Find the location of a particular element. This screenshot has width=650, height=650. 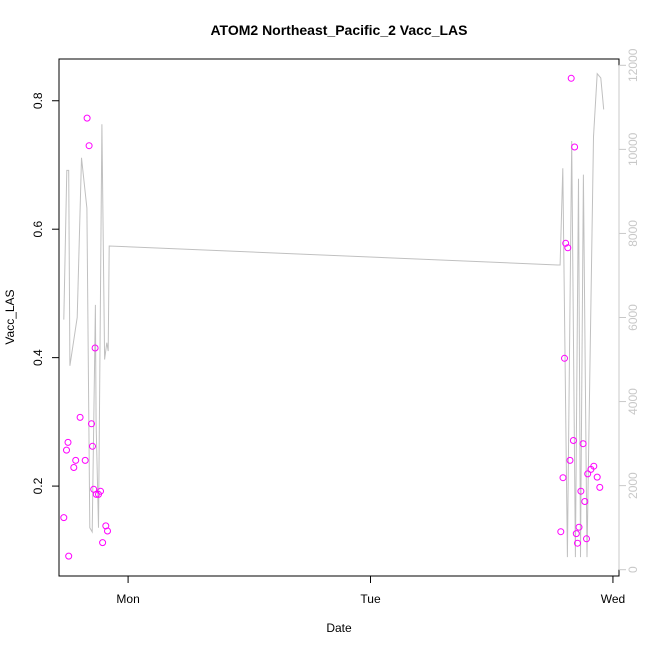

y-tick-label: 0.6 is located at coordinates (38, 229).